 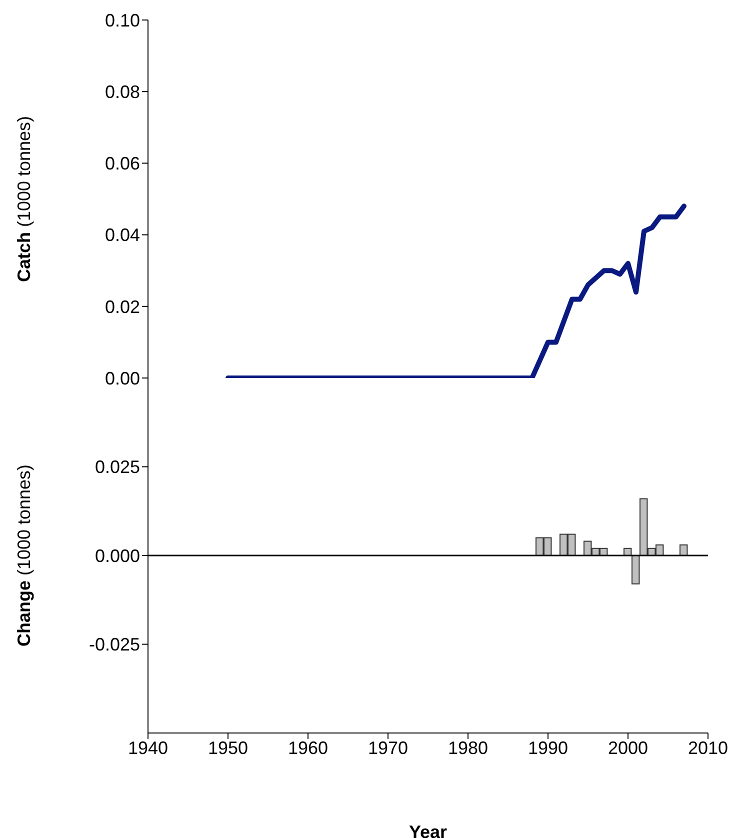 I want to click on y-tick-label: 0.04, so click(x=122, y=235).